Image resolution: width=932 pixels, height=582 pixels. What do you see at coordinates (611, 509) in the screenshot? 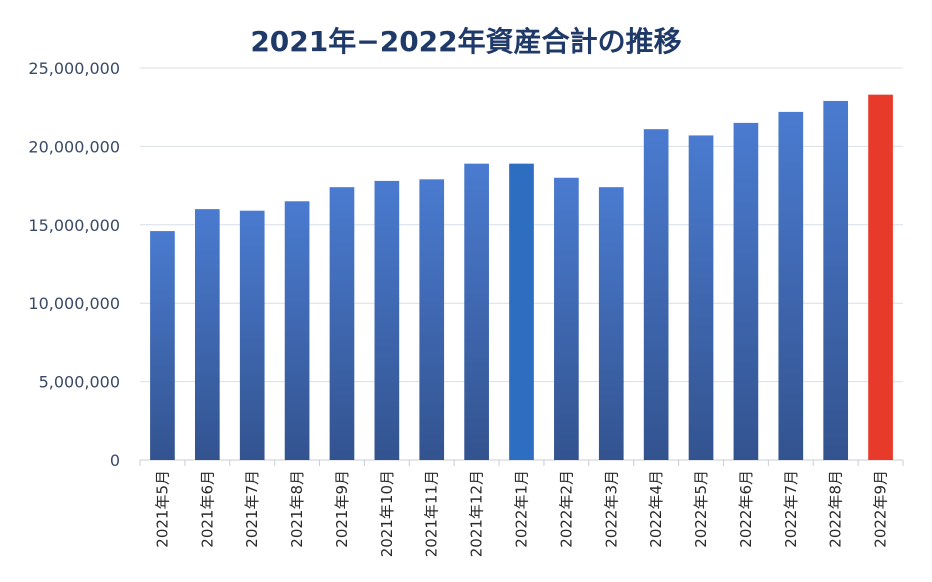
I see `x-tick-label: 2022年3月` at bounding box center [611, 509].